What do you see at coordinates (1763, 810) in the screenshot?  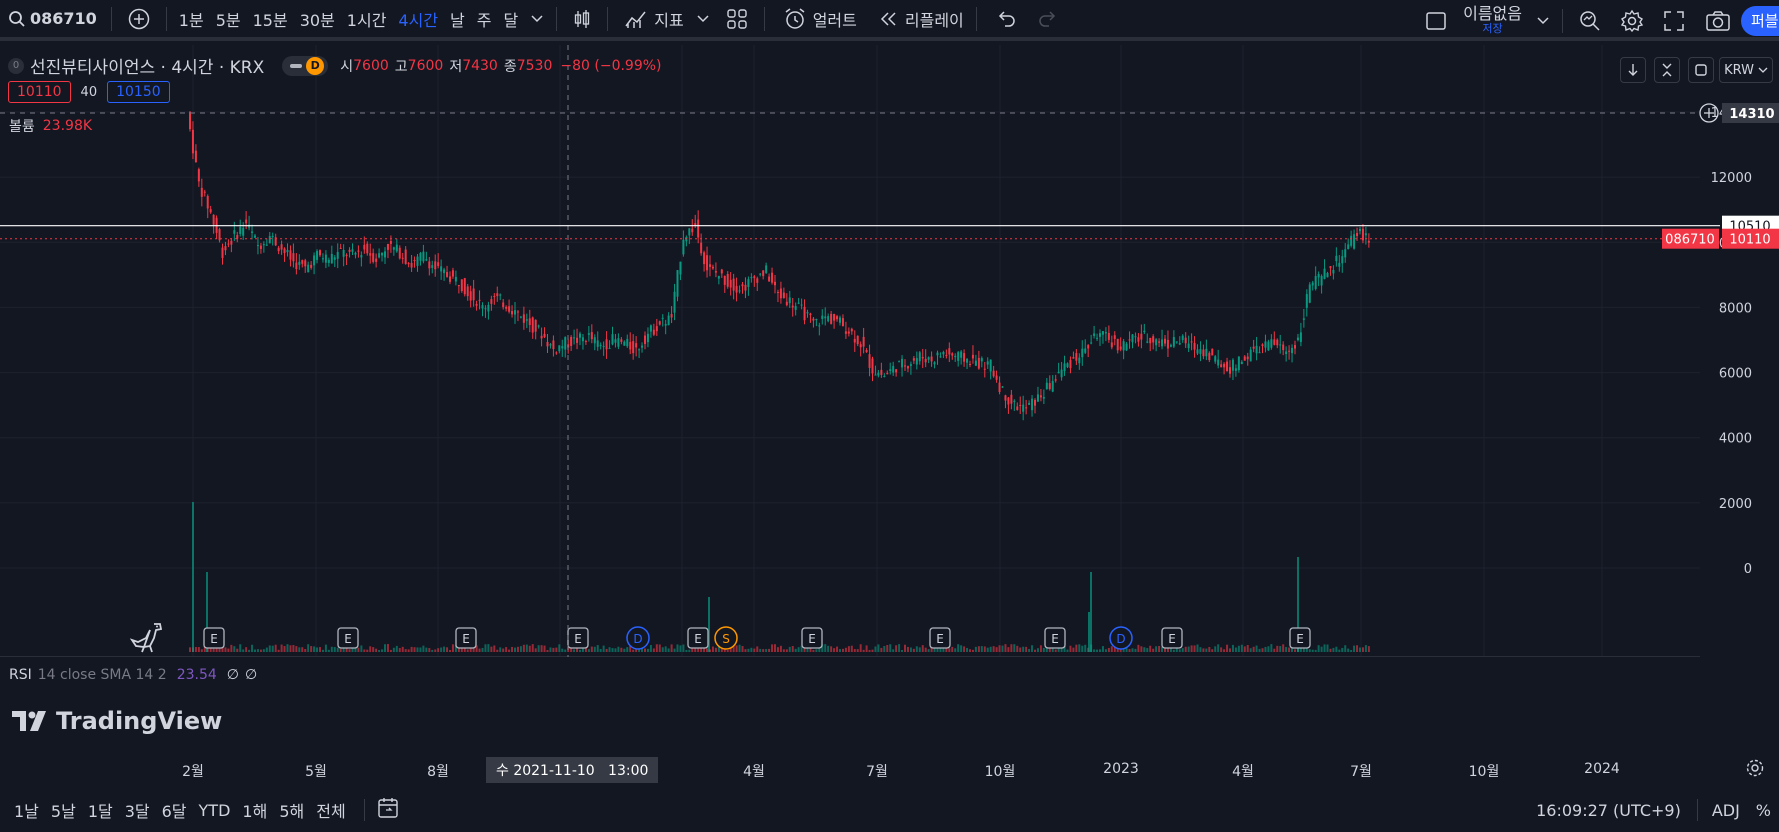 I see `percent-toggle: %` at bounding box center [1763, 810].